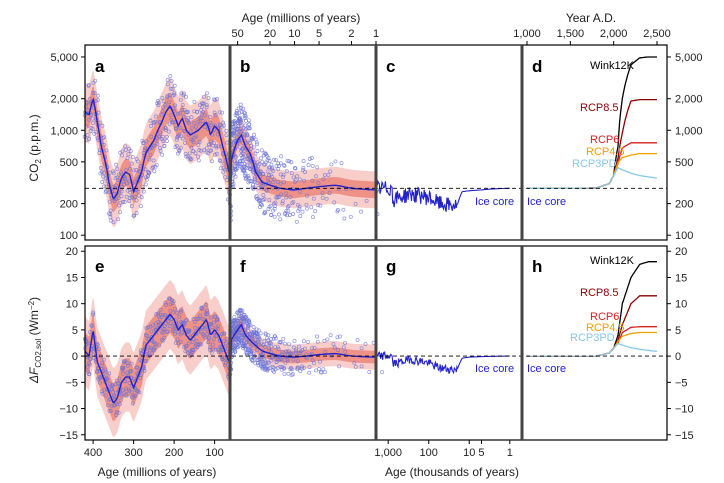  Describe the element at coordinates (681, 383) in the screenshot. I see `y-tick-label-bottom-right: −5` at that location.